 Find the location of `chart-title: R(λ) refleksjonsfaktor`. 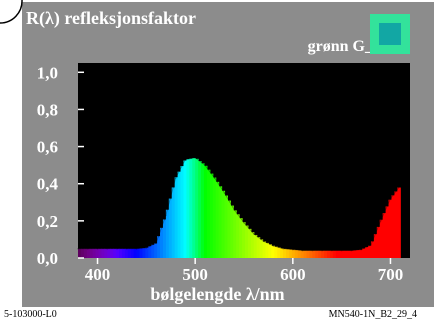

chart-title: R(λ) refleksjonsfaktor is located at coordinates (111, 18).